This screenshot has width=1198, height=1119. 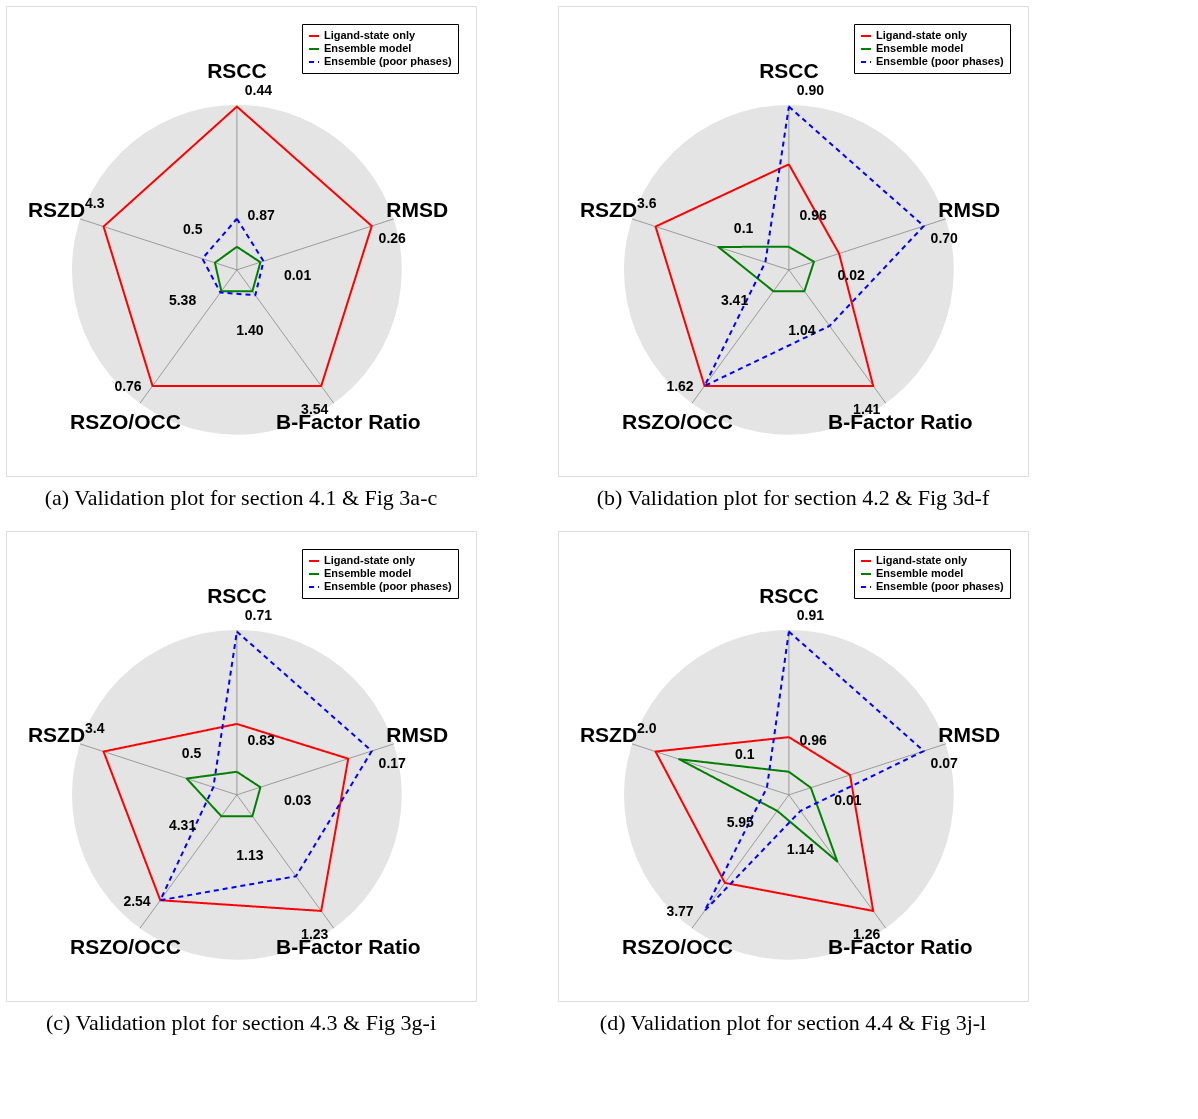 What do you see at coordinates (680, 911) in the screenshot?
I see `text: 3.77` at bounding box center [680, 911].